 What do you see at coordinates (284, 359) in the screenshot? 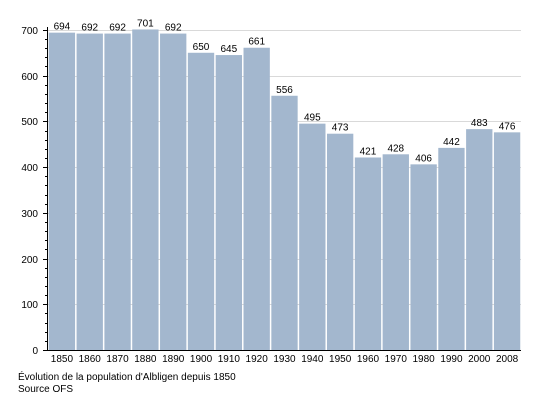
I see `x-tick-label: 1930` at bounding box center [284, 359].